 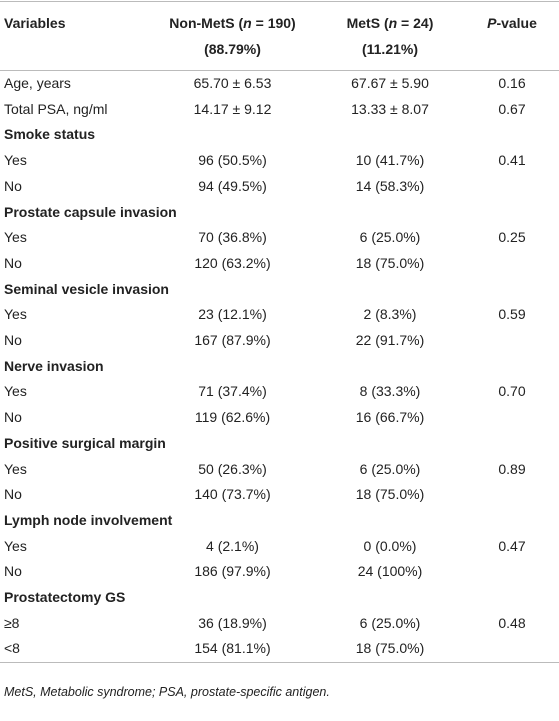 What do you see at coordinates (279, 598) in the screenshot?
I see `table-row: Prostatectomy GS` at bounding box center [279, 598].